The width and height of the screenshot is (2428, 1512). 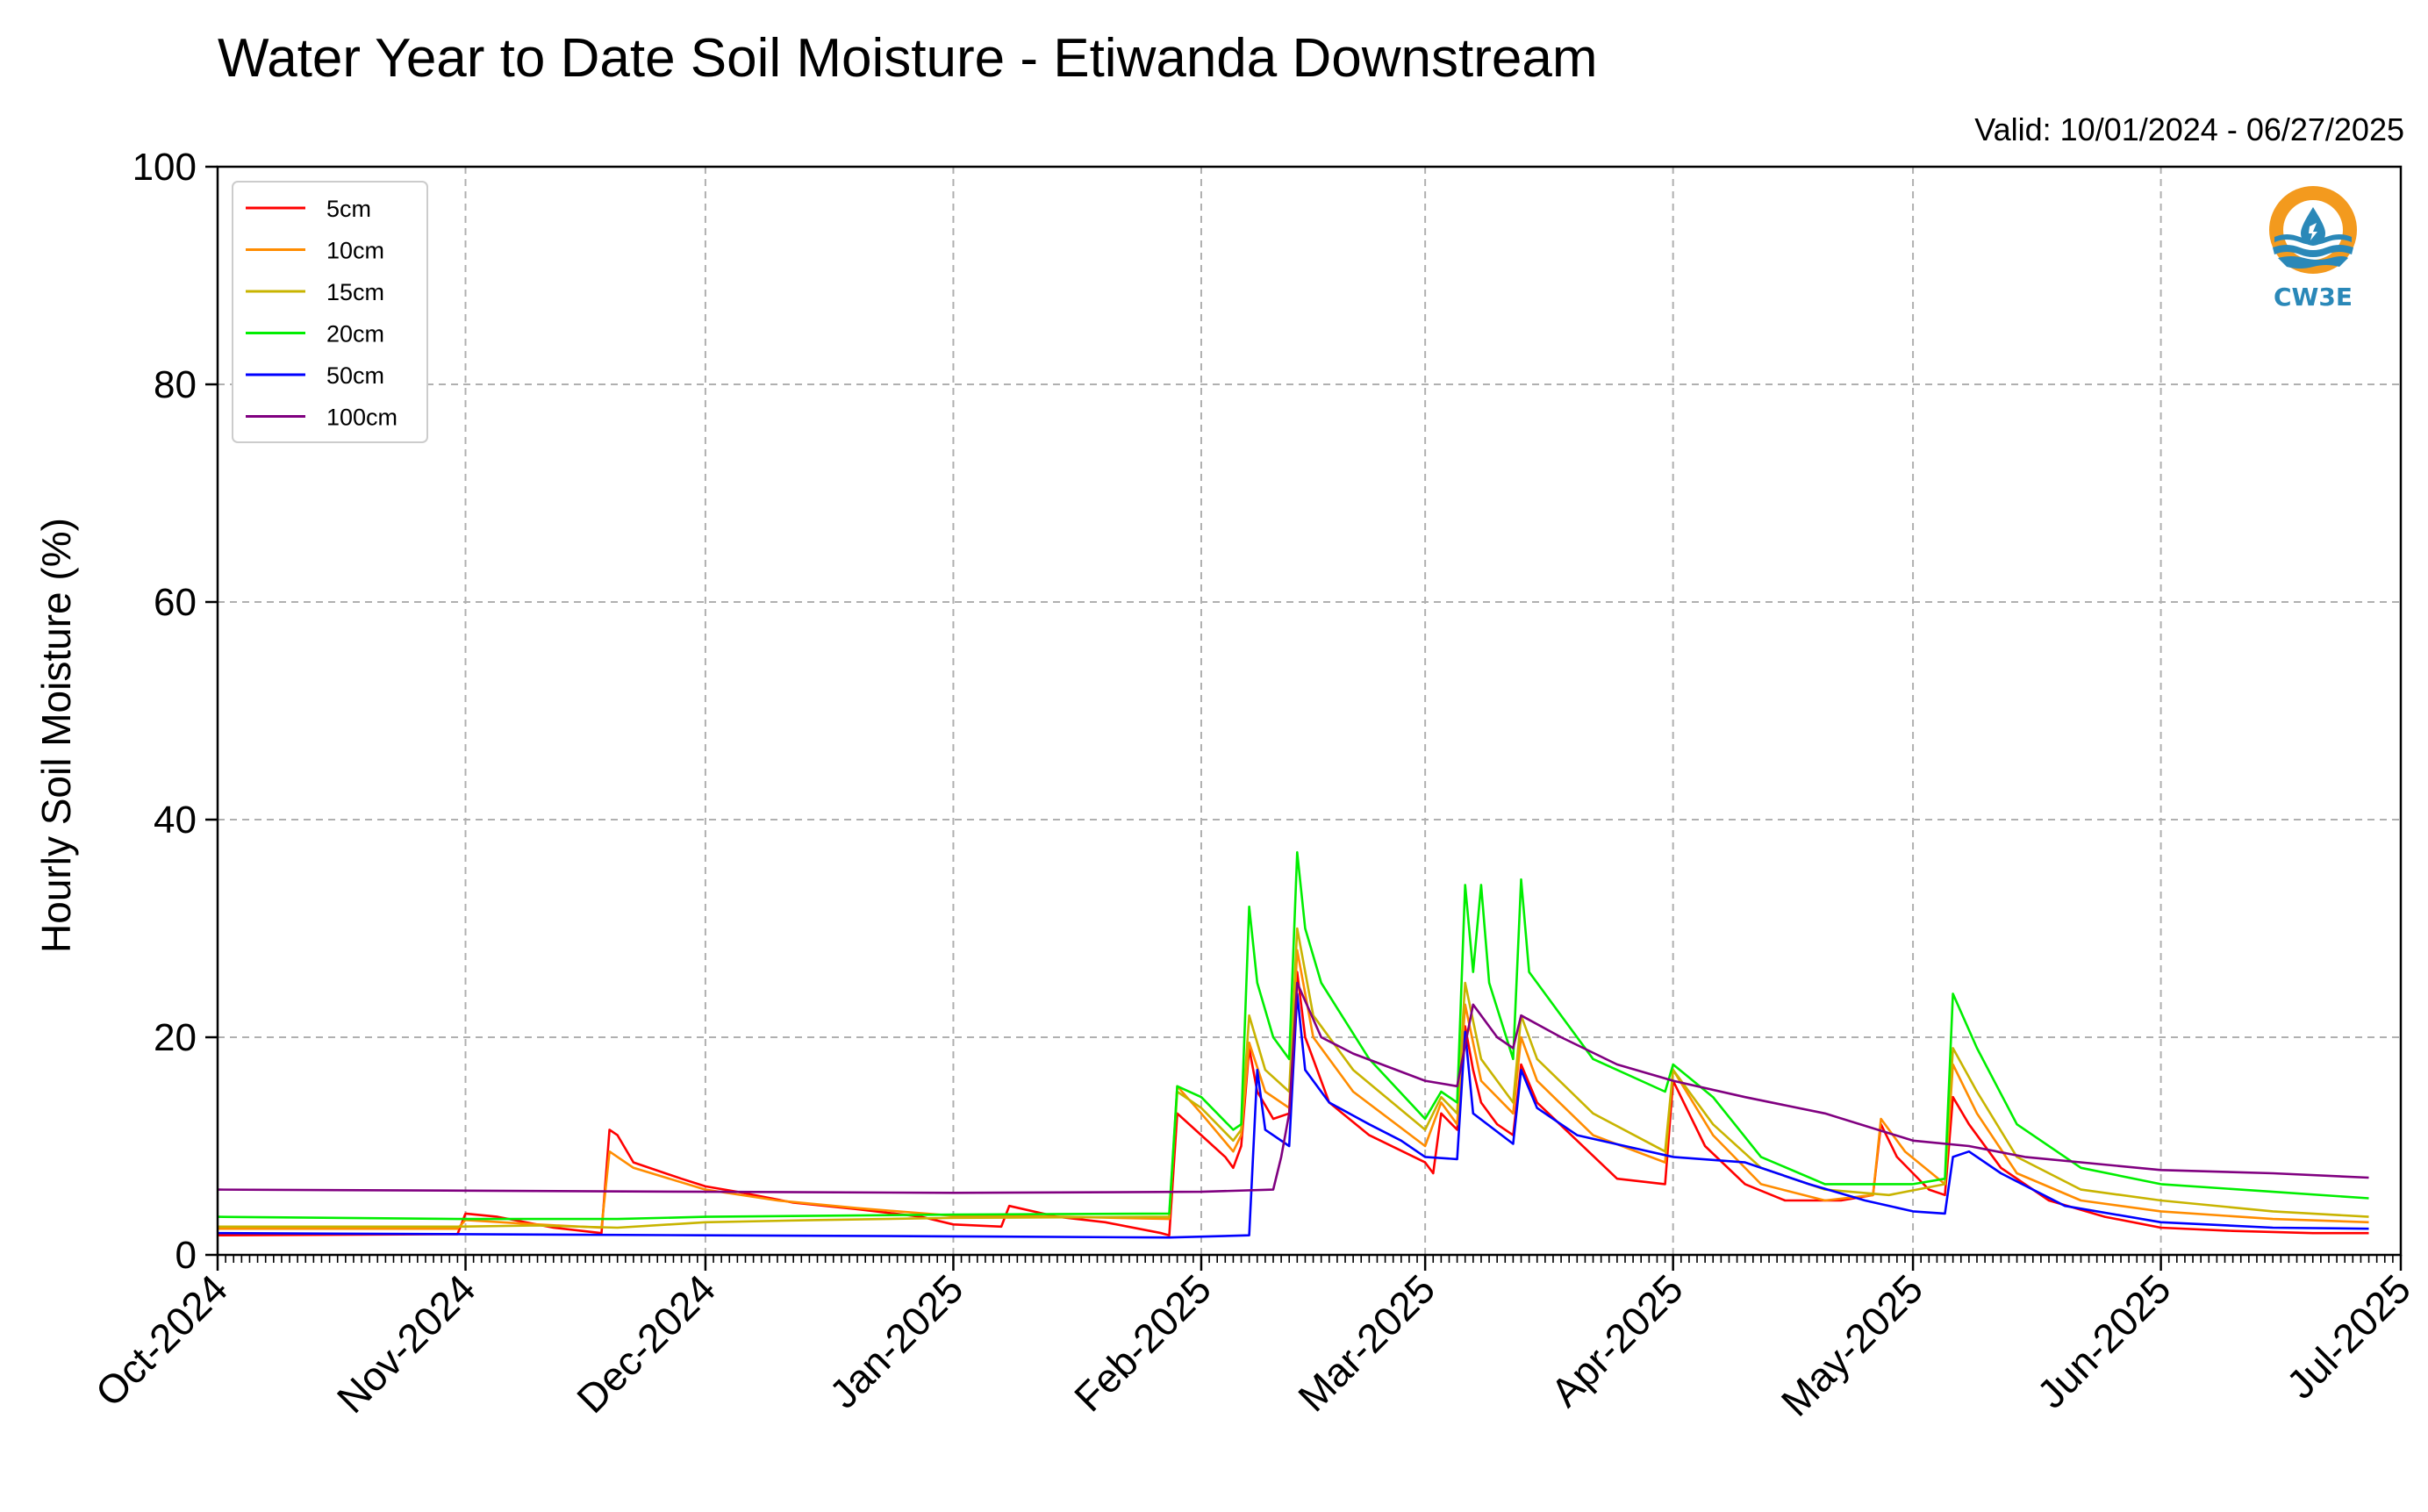 I want to click on legend: 5cm 10cm 15cm 20cm 50cm 100cm, so click(x=330, y=312).